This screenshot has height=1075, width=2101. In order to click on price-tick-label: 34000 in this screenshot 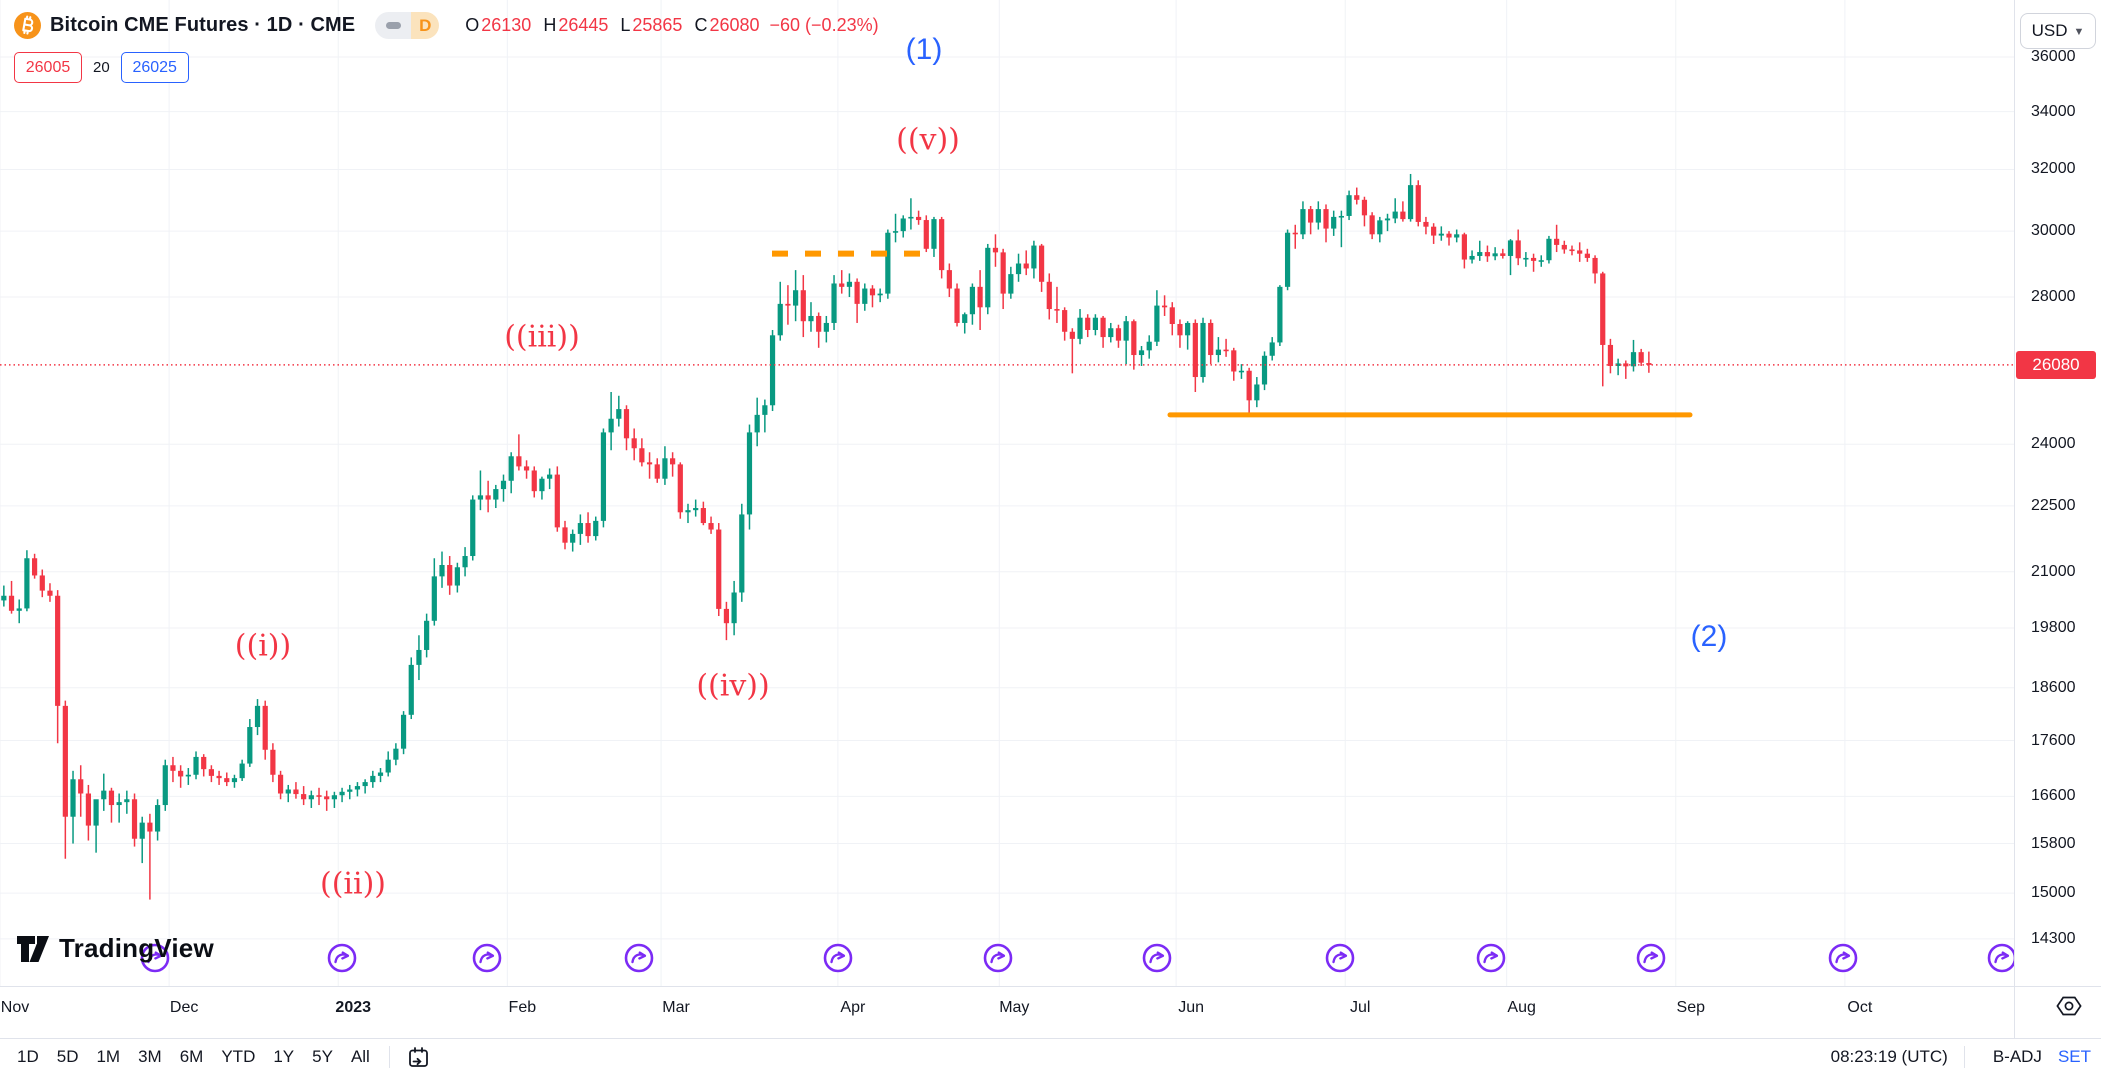, I will do `click(2053, 111)`.